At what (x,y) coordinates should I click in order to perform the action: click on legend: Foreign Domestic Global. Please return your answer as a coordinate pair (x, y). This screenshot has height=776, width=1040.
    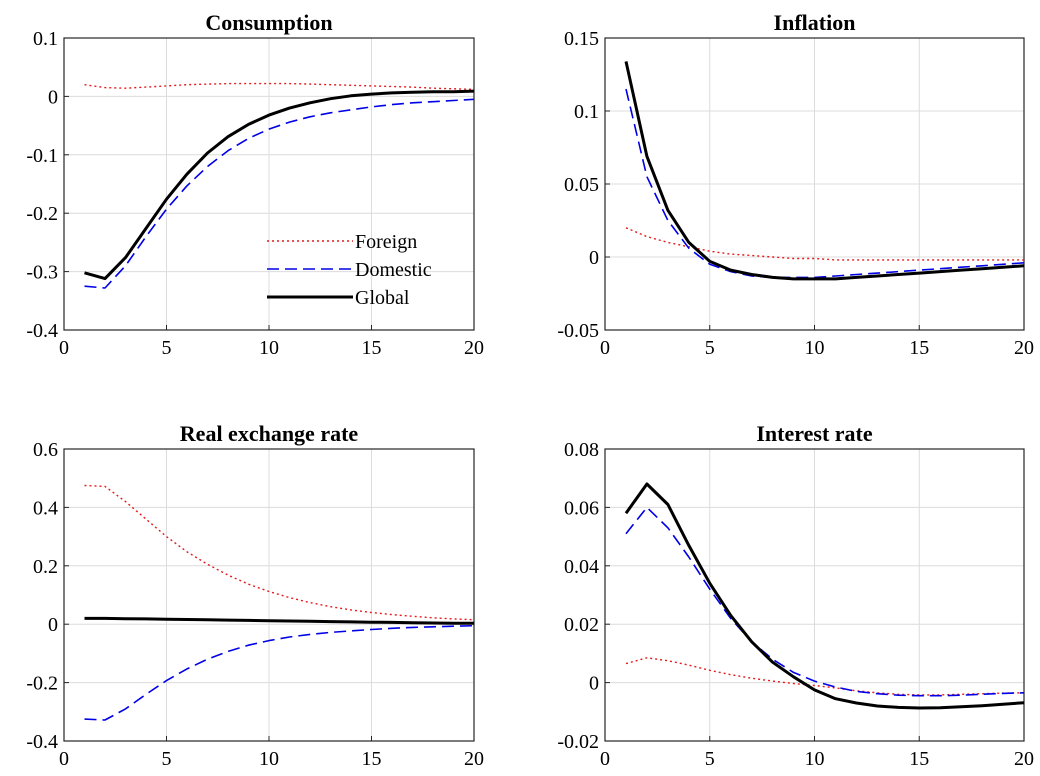
    Looking at the image, I should click on (349, 270).